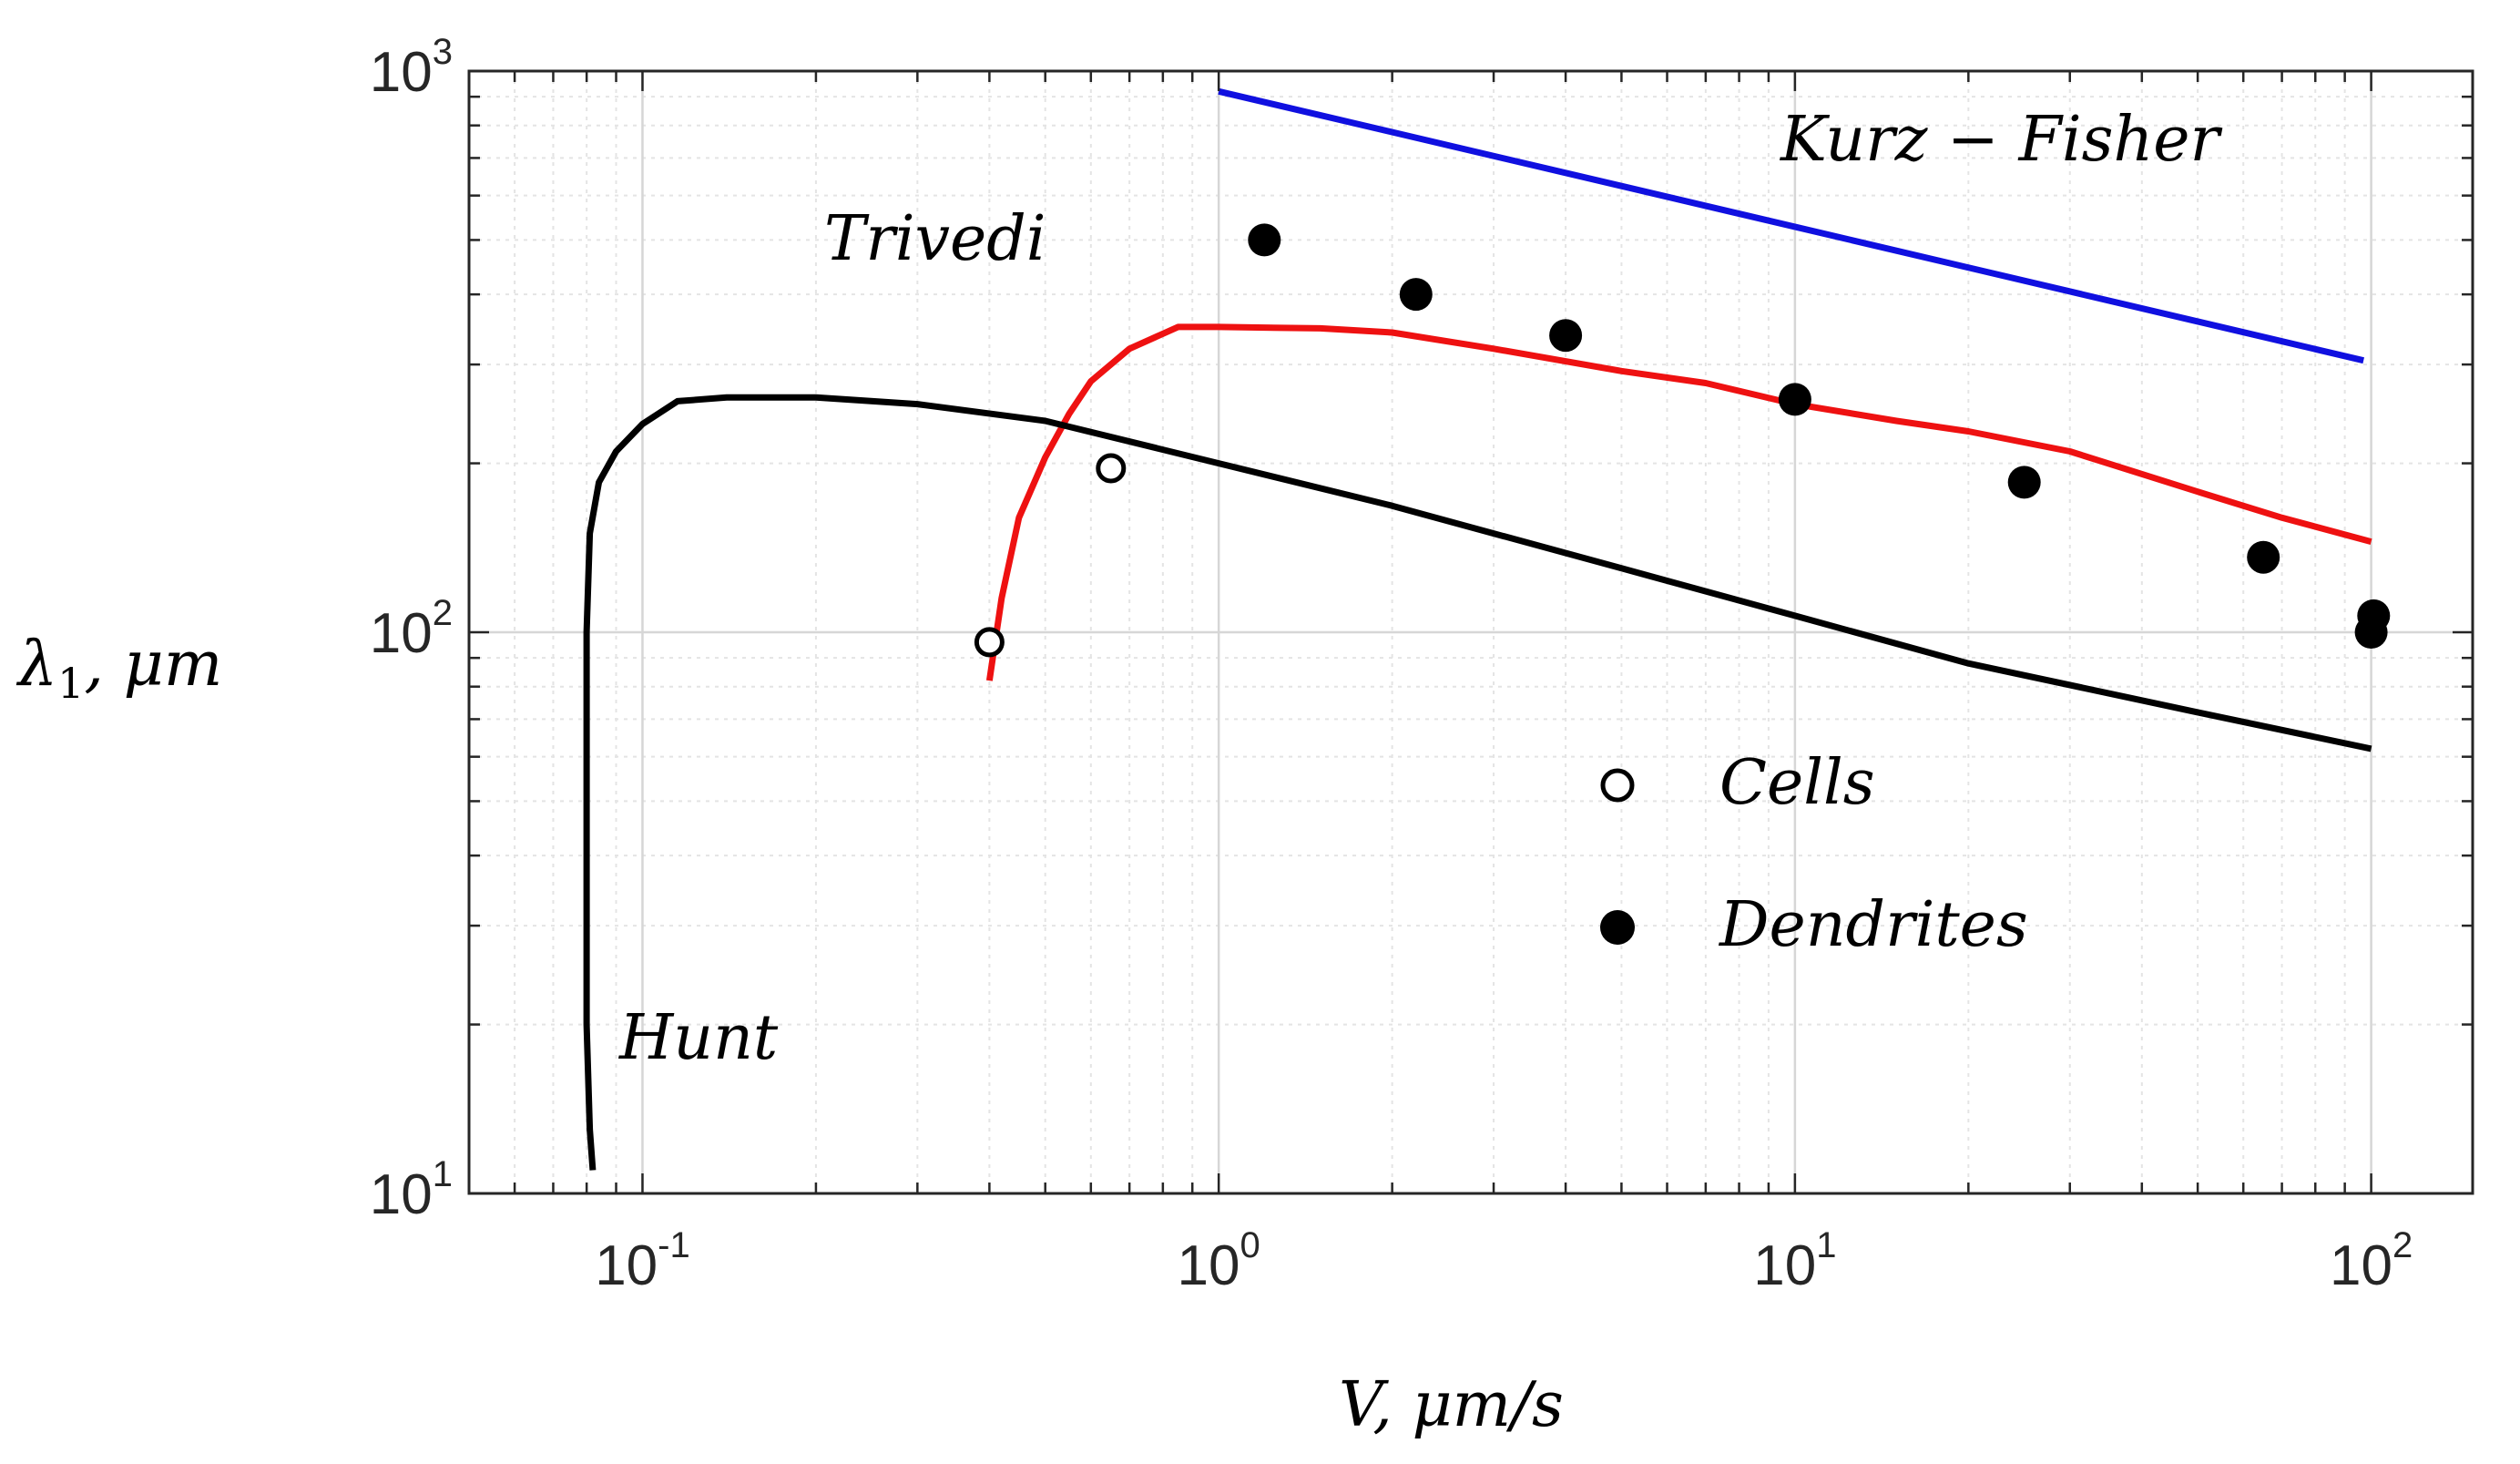 This screenshot has height=1464, width=2520. I want to click on y-tick-label-exponent: 2, so click(443, 613).